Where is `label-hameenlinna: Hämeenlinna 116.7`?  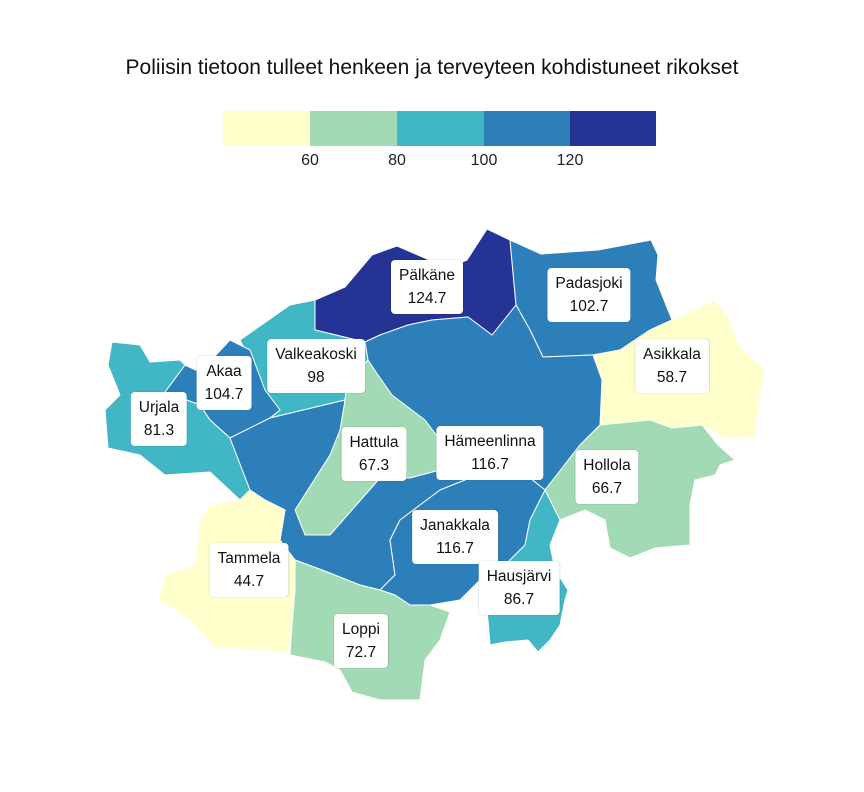
label-hameenlinna: Hämeenlinna 116.7 is located at coordinates (490, 453).